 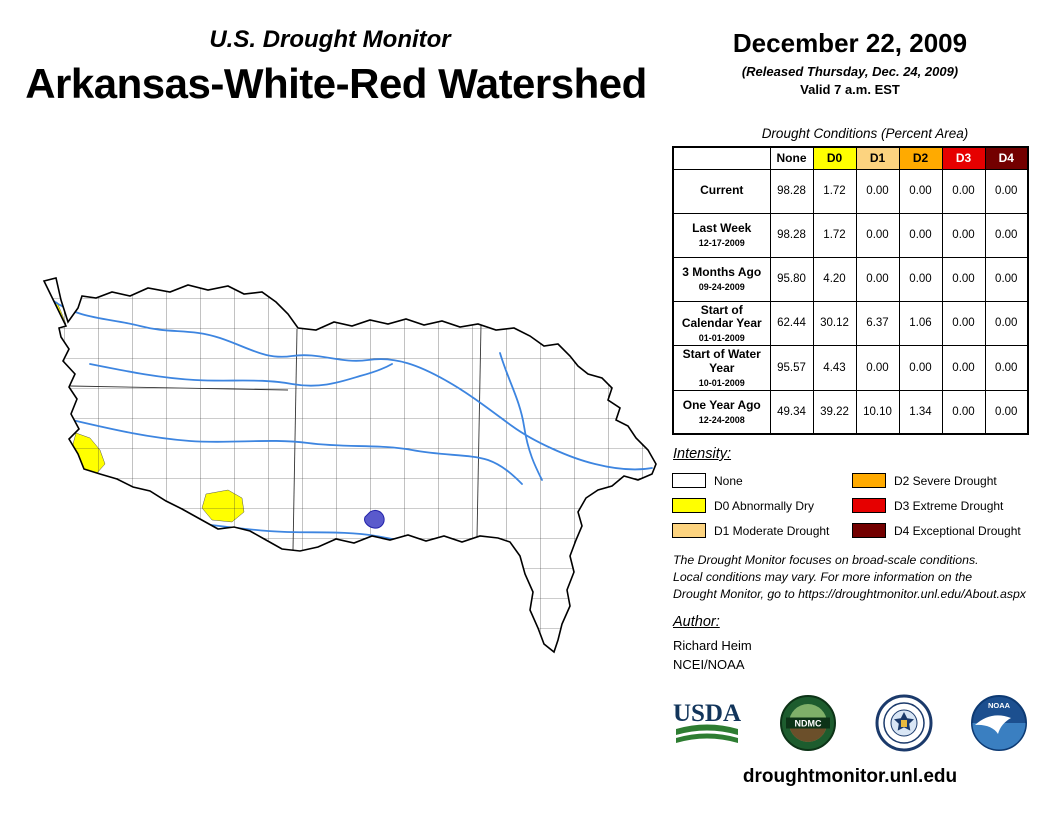 What do you see at coordinates (869, 505) in the screenshot?
I see `d3-swatch` at bounding box center [869, 505].